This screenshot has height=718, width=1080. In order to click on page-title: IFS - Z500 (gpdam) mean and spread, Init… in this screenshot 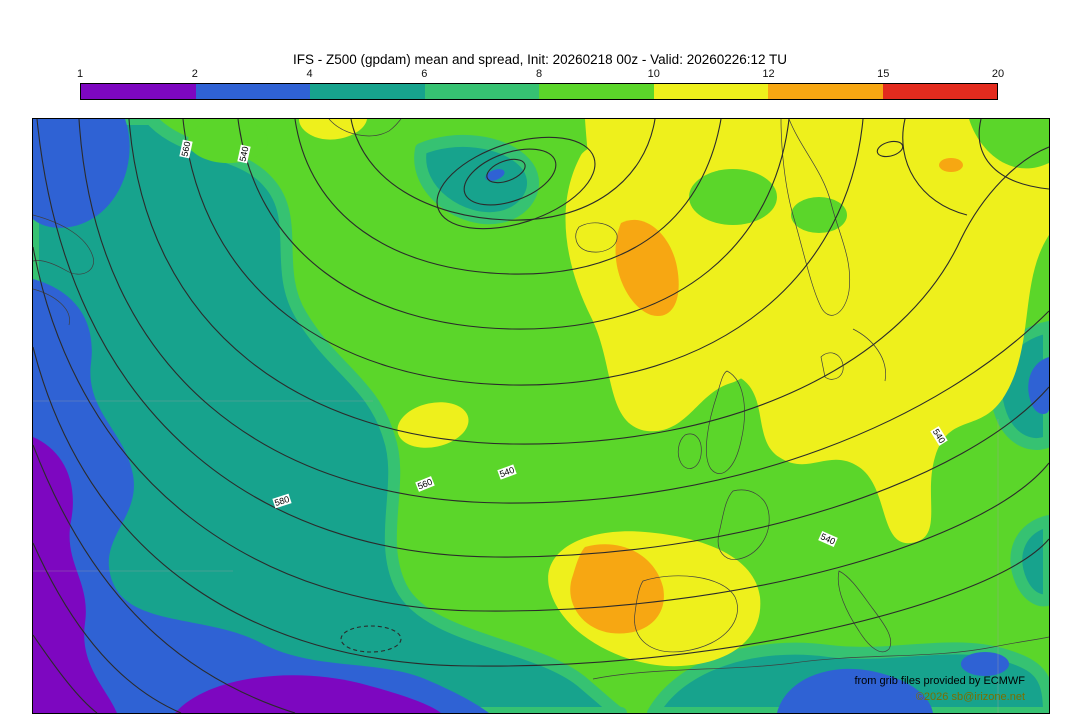, I will do `click(540, 59)`.